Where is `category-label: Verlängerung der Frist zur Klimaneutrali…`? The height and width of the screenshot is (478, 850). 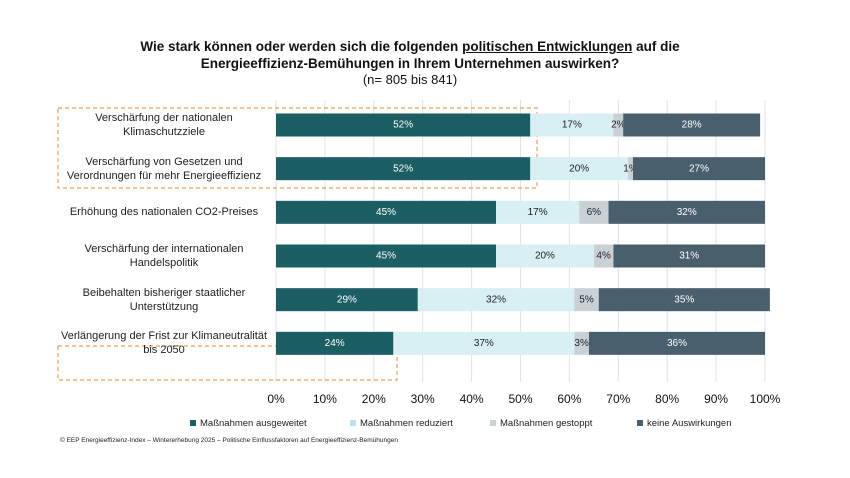 category-label: Verlängerung der Frist zur Klimaneutrali… is located at coordinates (164, 343).